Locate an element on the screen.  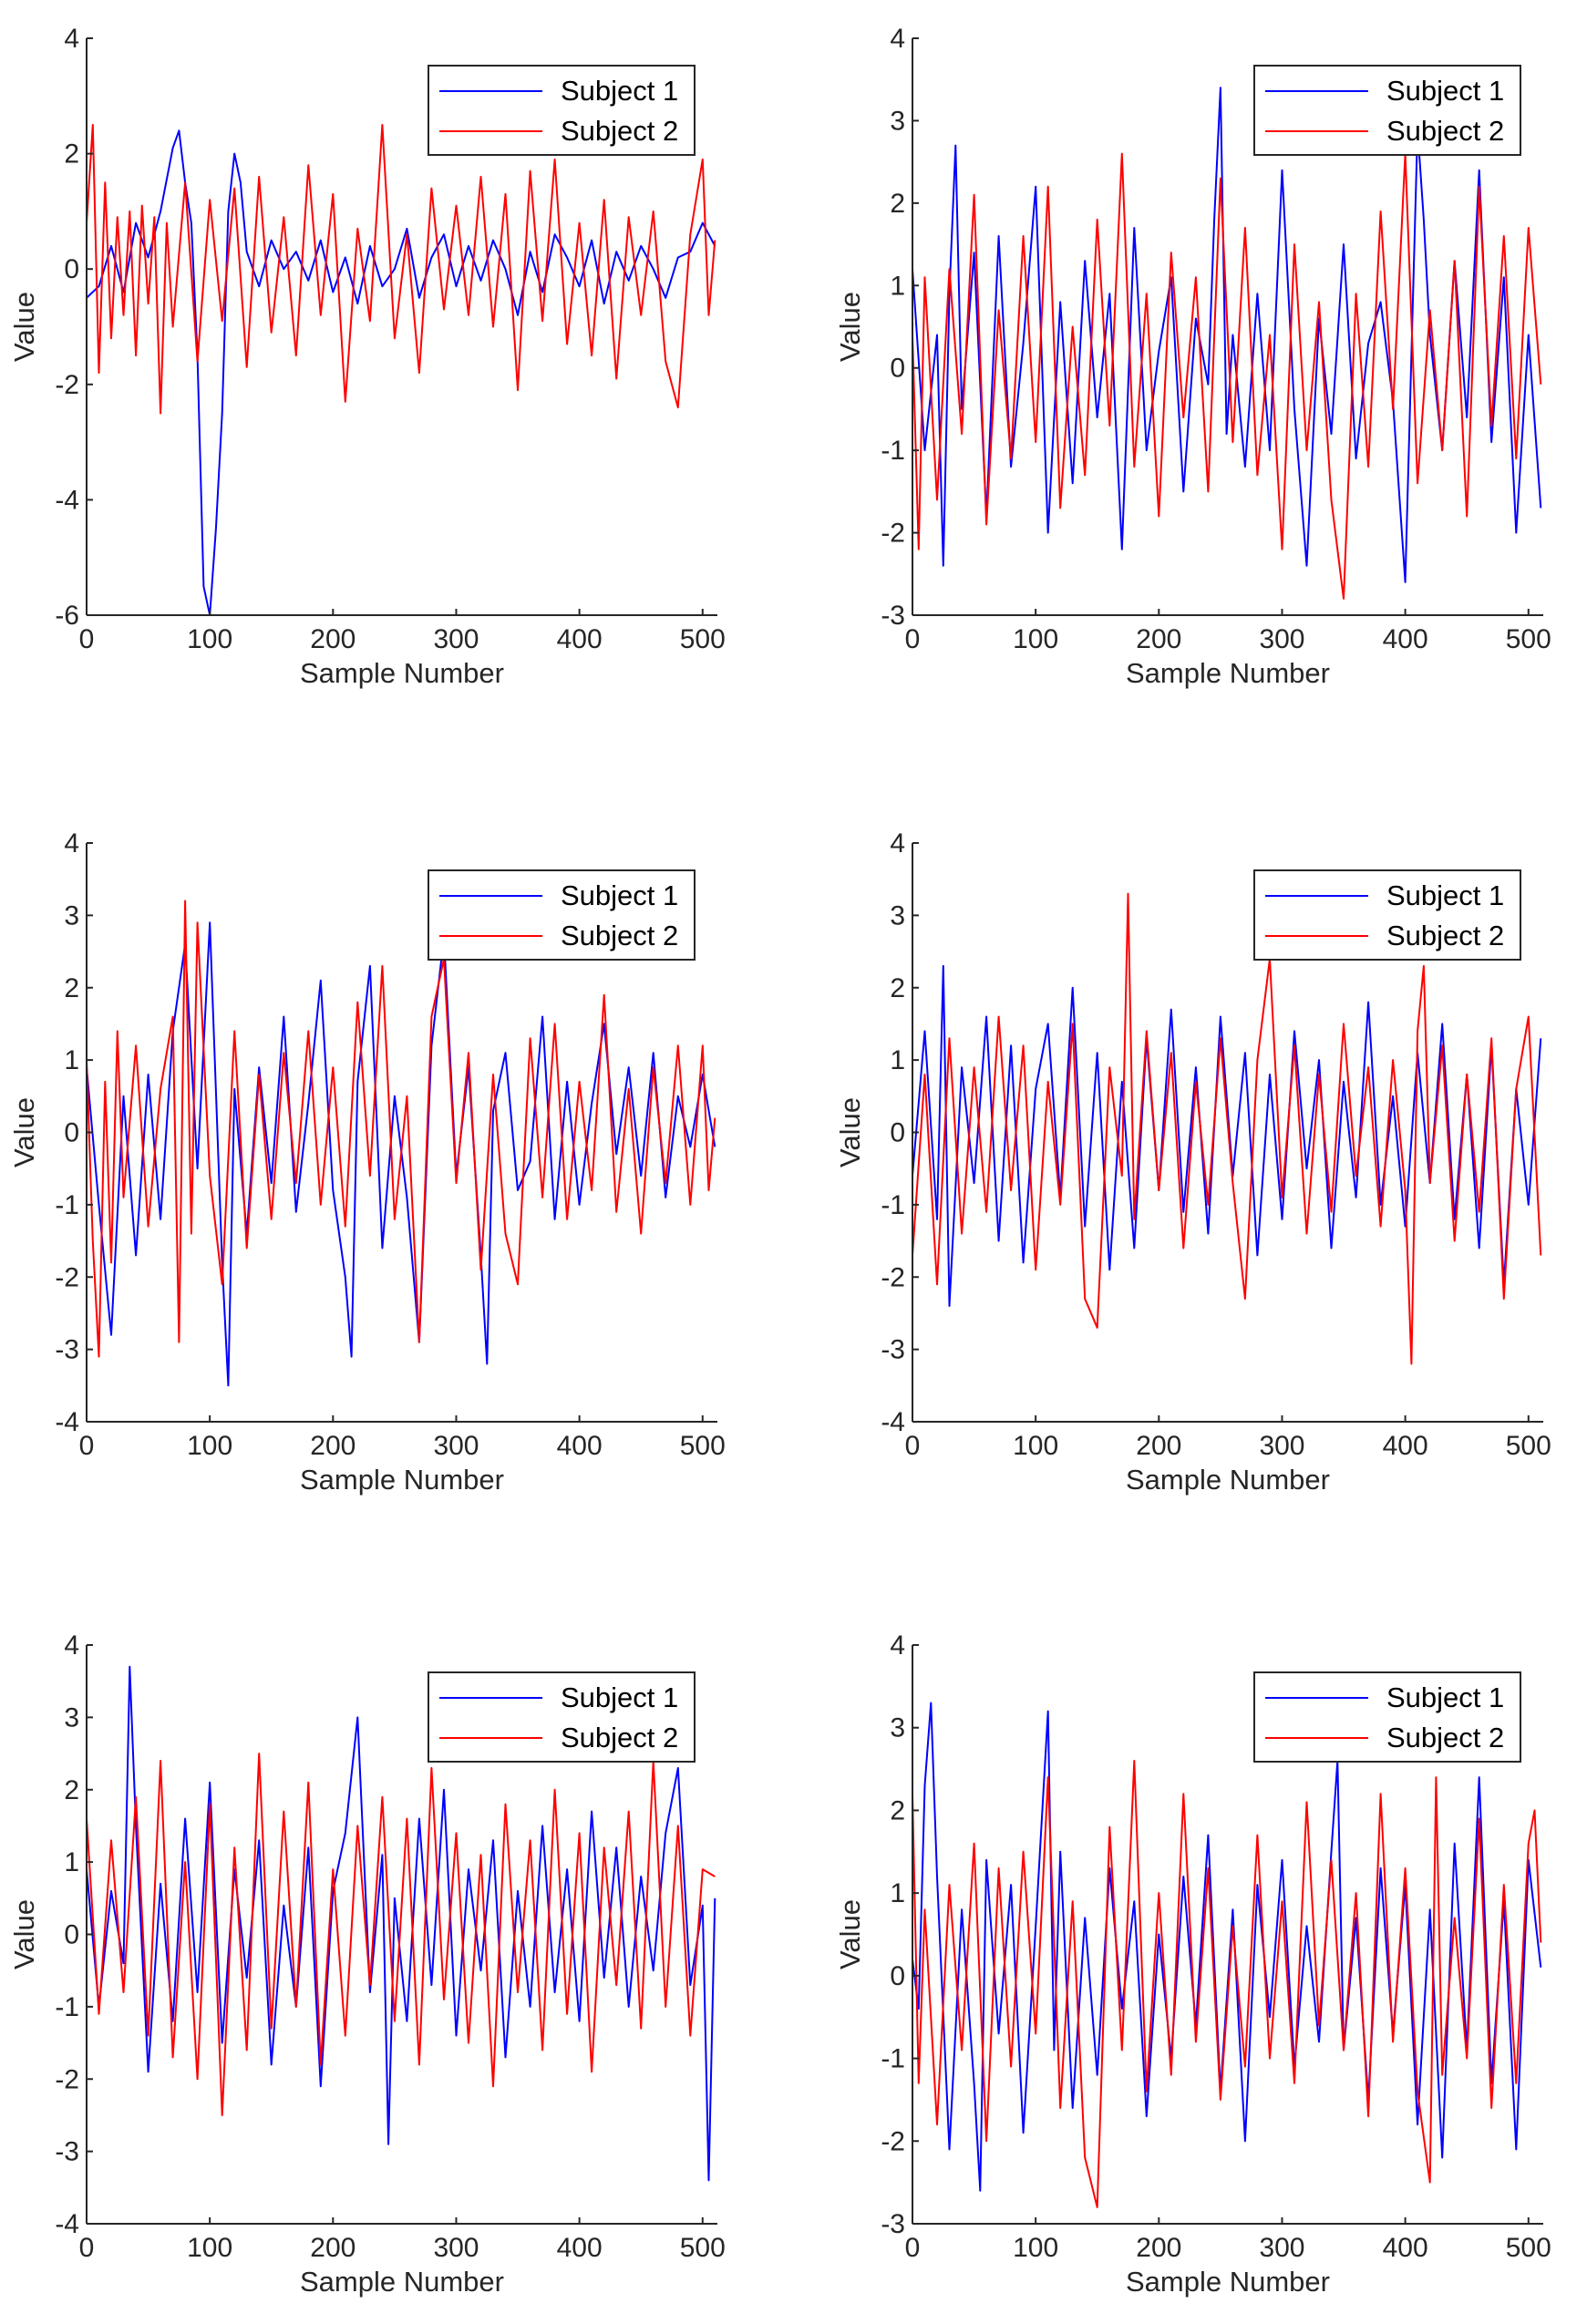
panel-6-legend-label-1: Subject 1 is located at coordinates (1445, 1697).